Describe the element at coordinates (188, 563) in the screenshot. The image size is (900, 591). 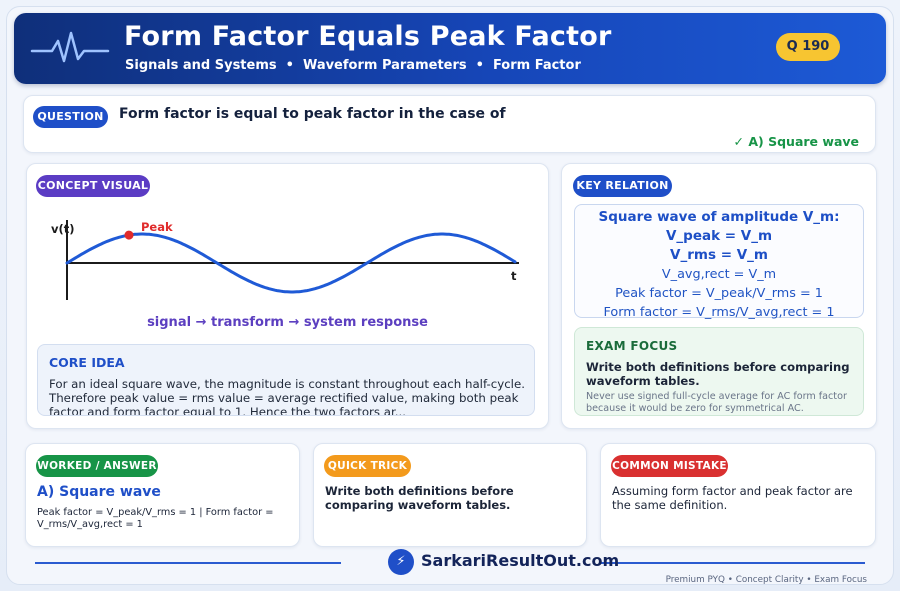
I see `footer-divider-left` at that location.